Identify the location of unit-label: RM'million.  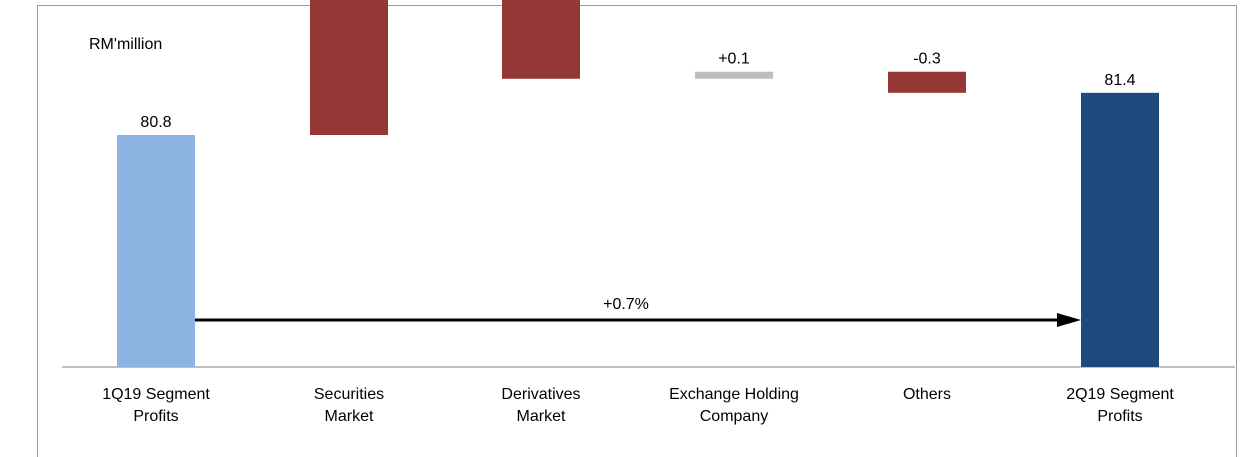
(126, 44).